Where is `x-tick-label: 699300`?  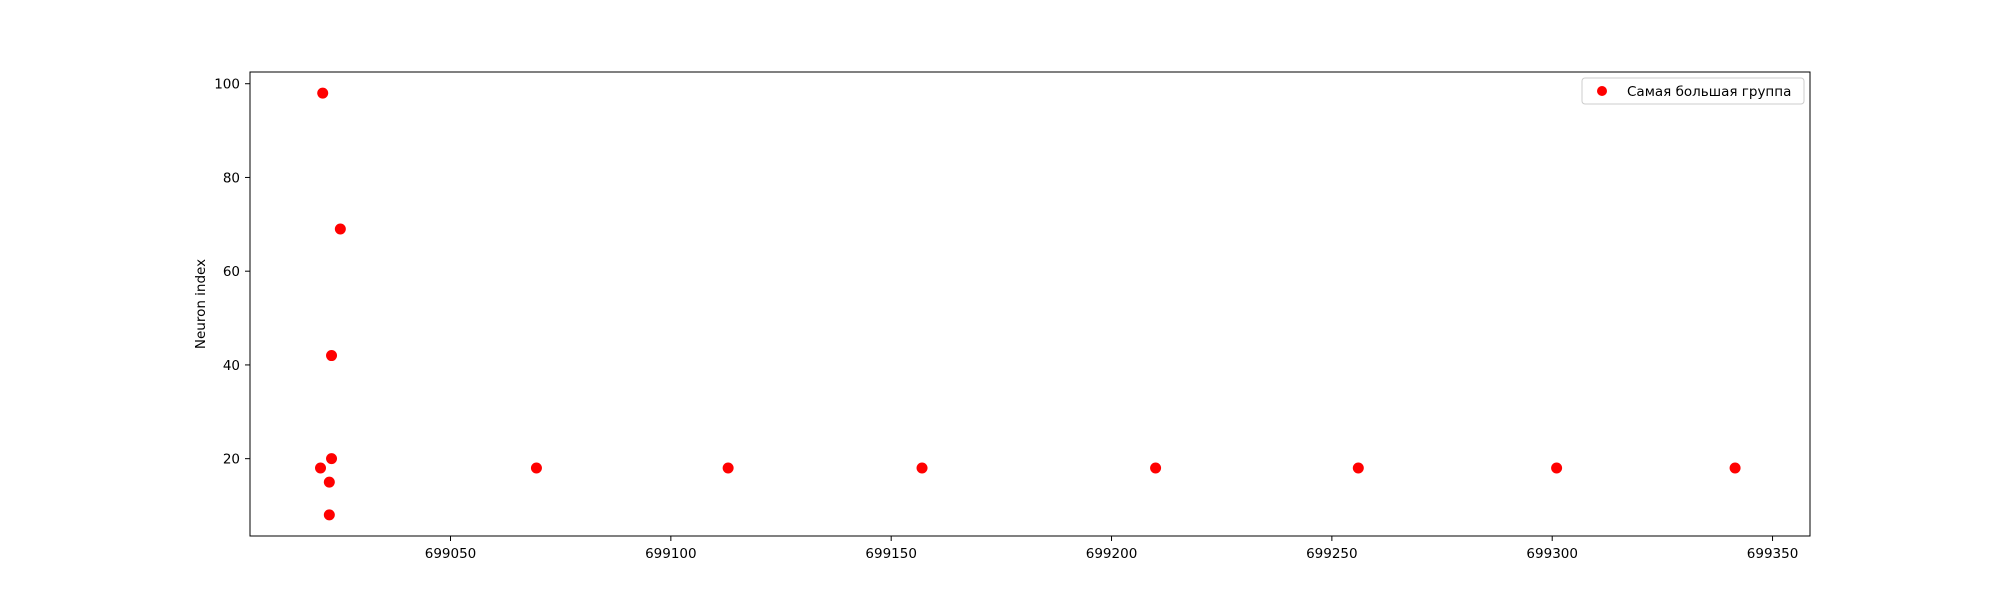 x-tick-label: 699300 is located at coordinates (1552, 554).